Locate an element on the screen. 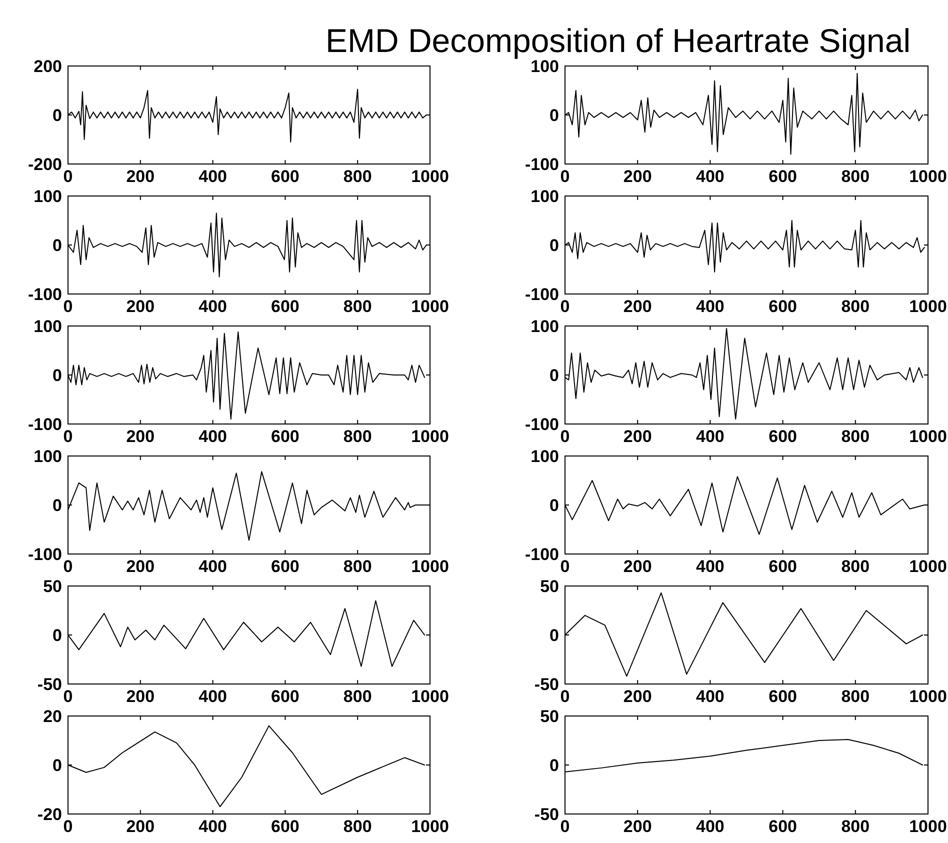 The image size is (948, 843). y-tick-label: -20 is located at coordinates (49, 814).